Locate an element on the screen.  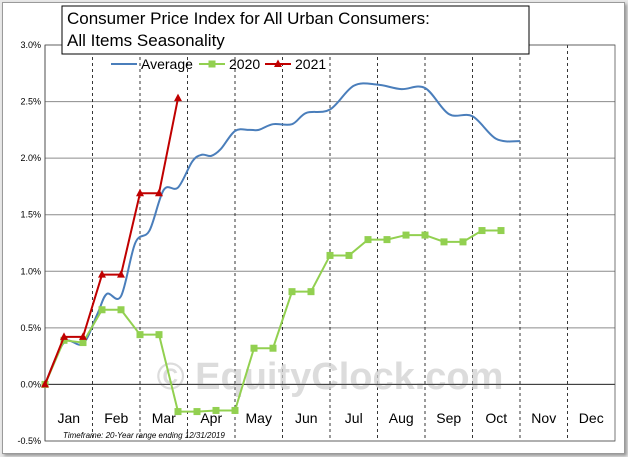
y-tick-label: 0.5% is located at coordinates (30, 328).